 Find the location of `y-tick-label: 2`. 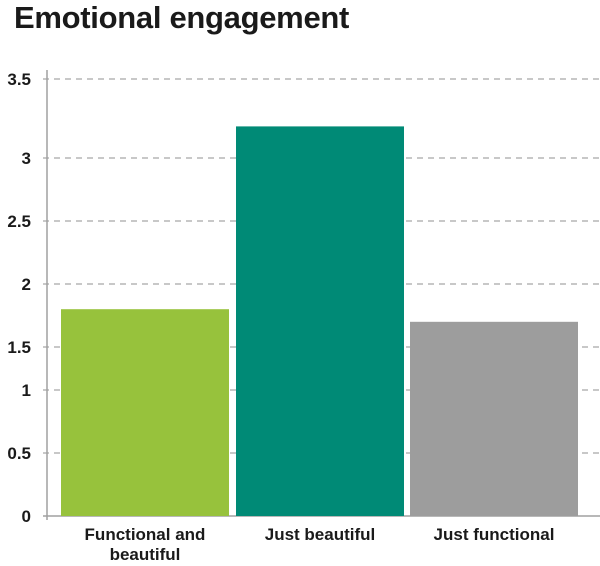

y-tick-label: 2 is located at coordinates (26, 284).